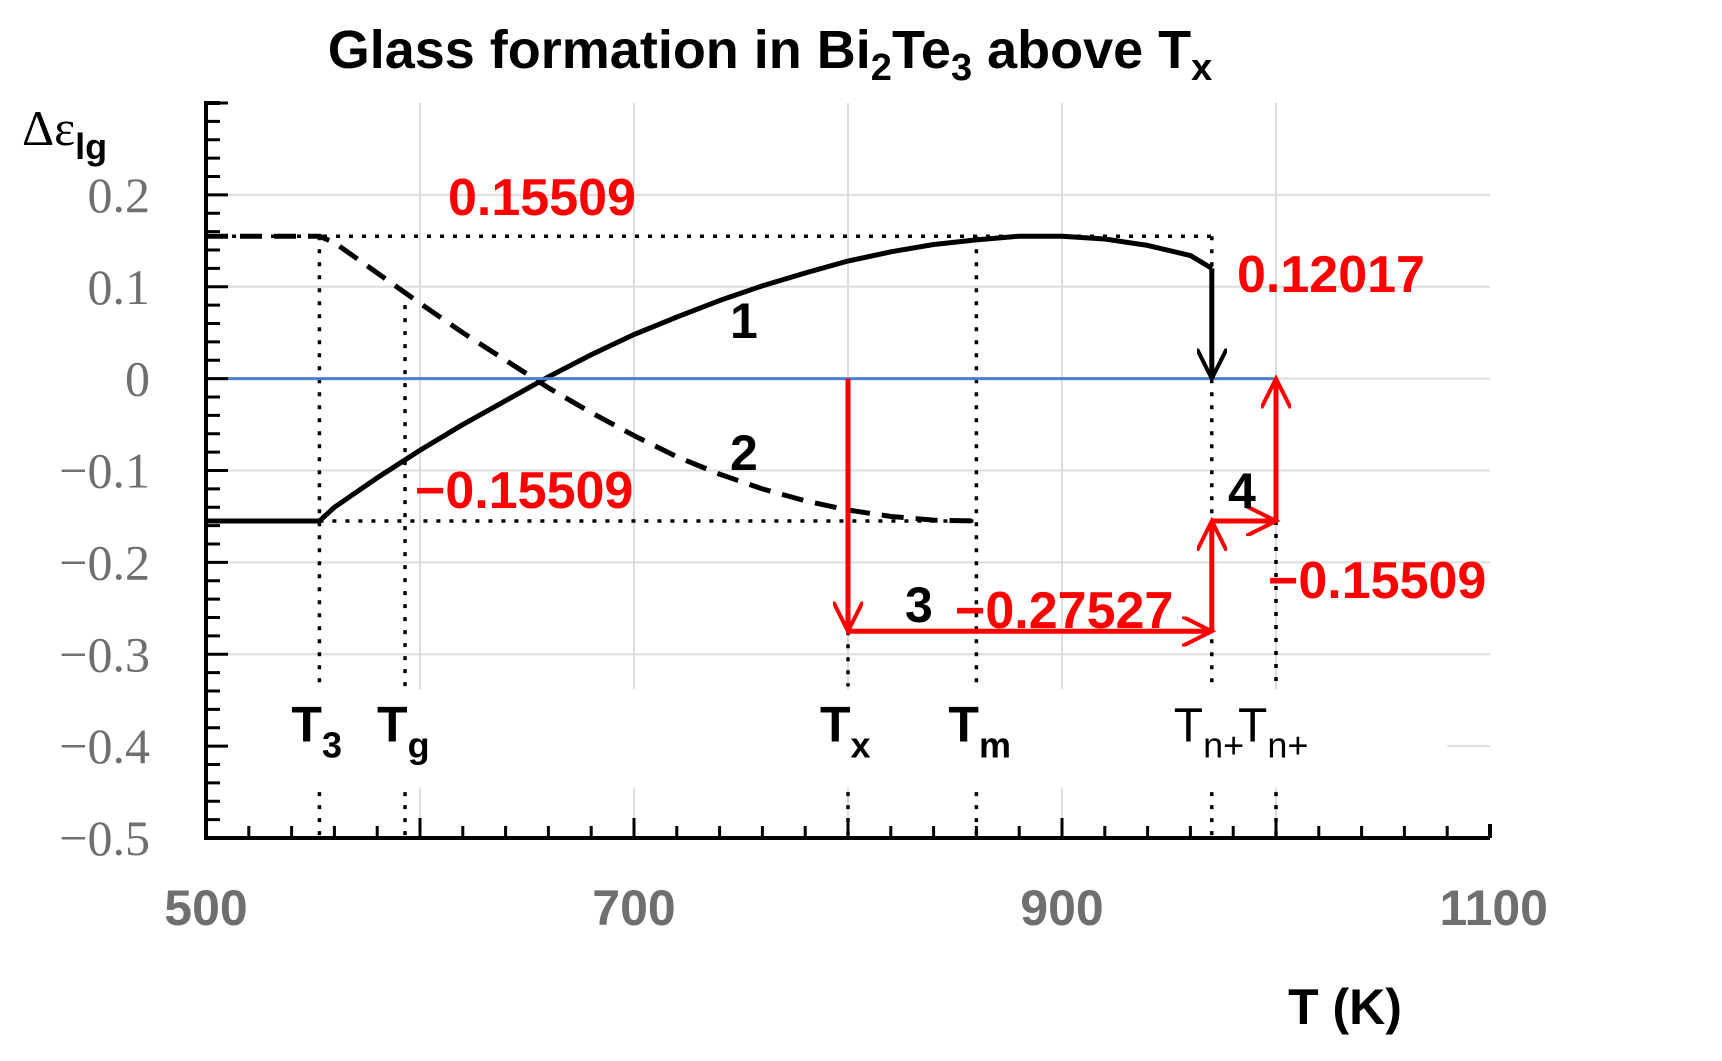 Image resolution: width=1722 pixels, height=1061 pixels. I want to click on x-tick-labels: 500 700 900 1100, so click(856, 908).